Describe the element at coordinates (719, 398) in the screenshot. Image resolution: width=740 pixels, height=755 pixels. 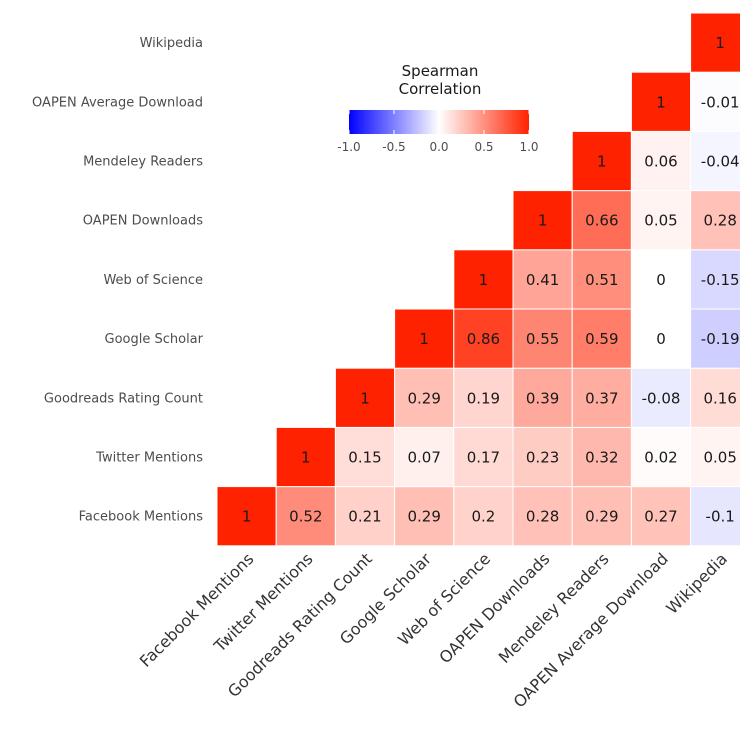
I see `cell-label-goodreads-rating-count-wikipedia: 0.16` at that location.